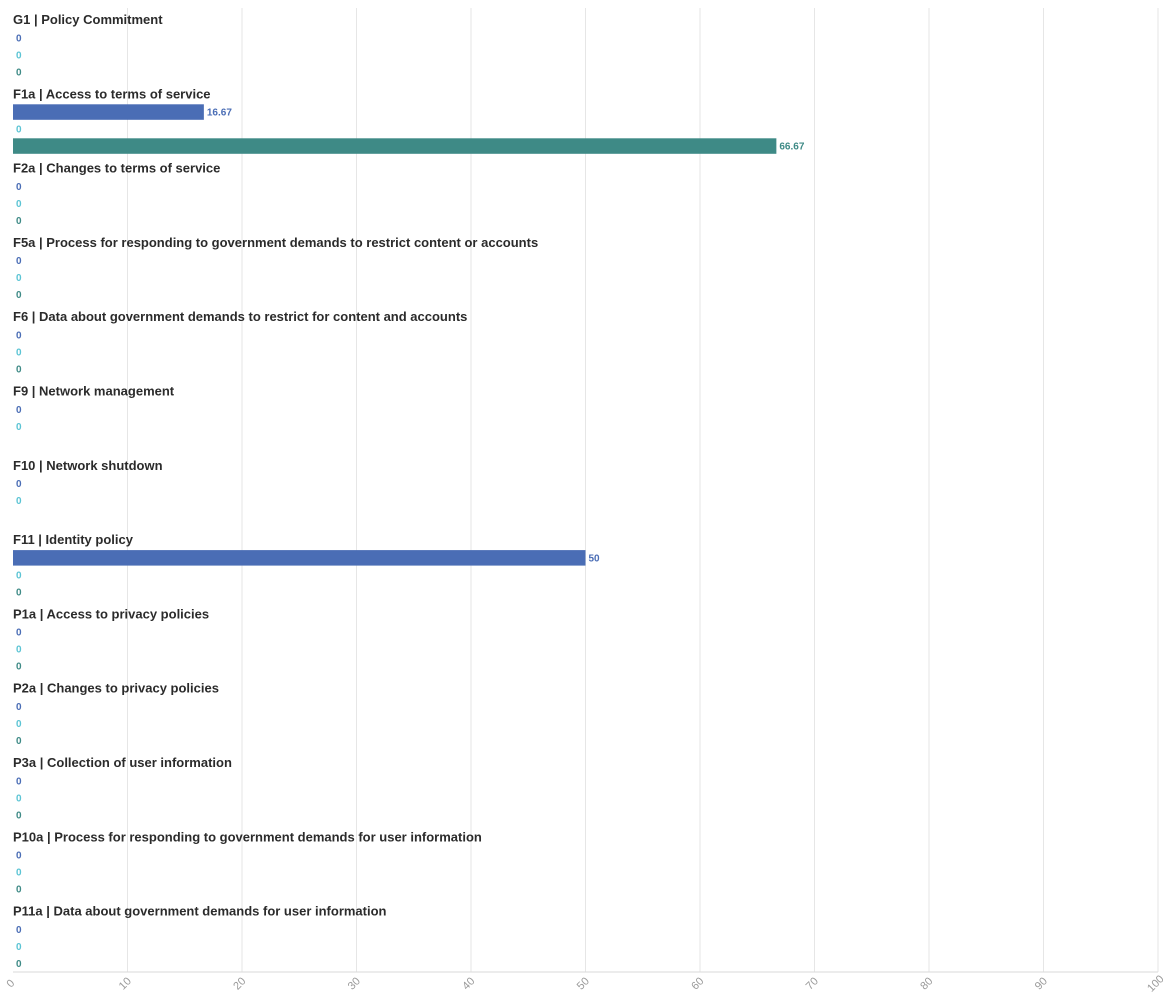  I want to click on category-label: F11 | Identity policy, so click(73, 539).